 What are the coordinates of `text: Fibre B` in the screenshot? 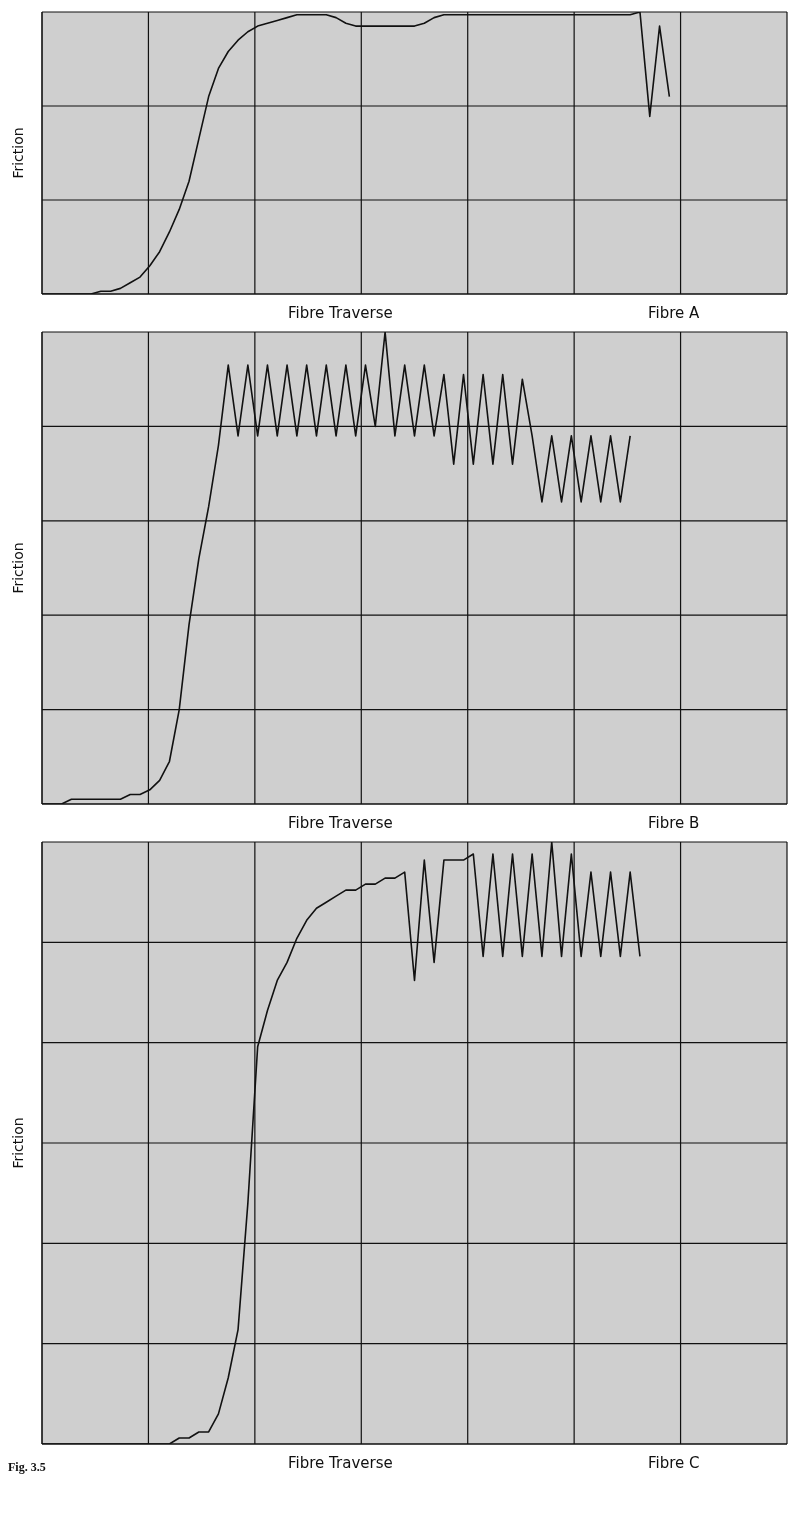 It's located at (674, 823).